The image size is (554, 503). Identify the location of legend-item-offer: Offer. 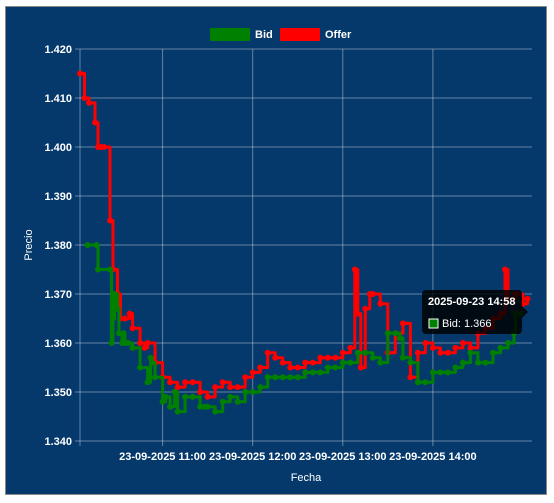
(316, 34).